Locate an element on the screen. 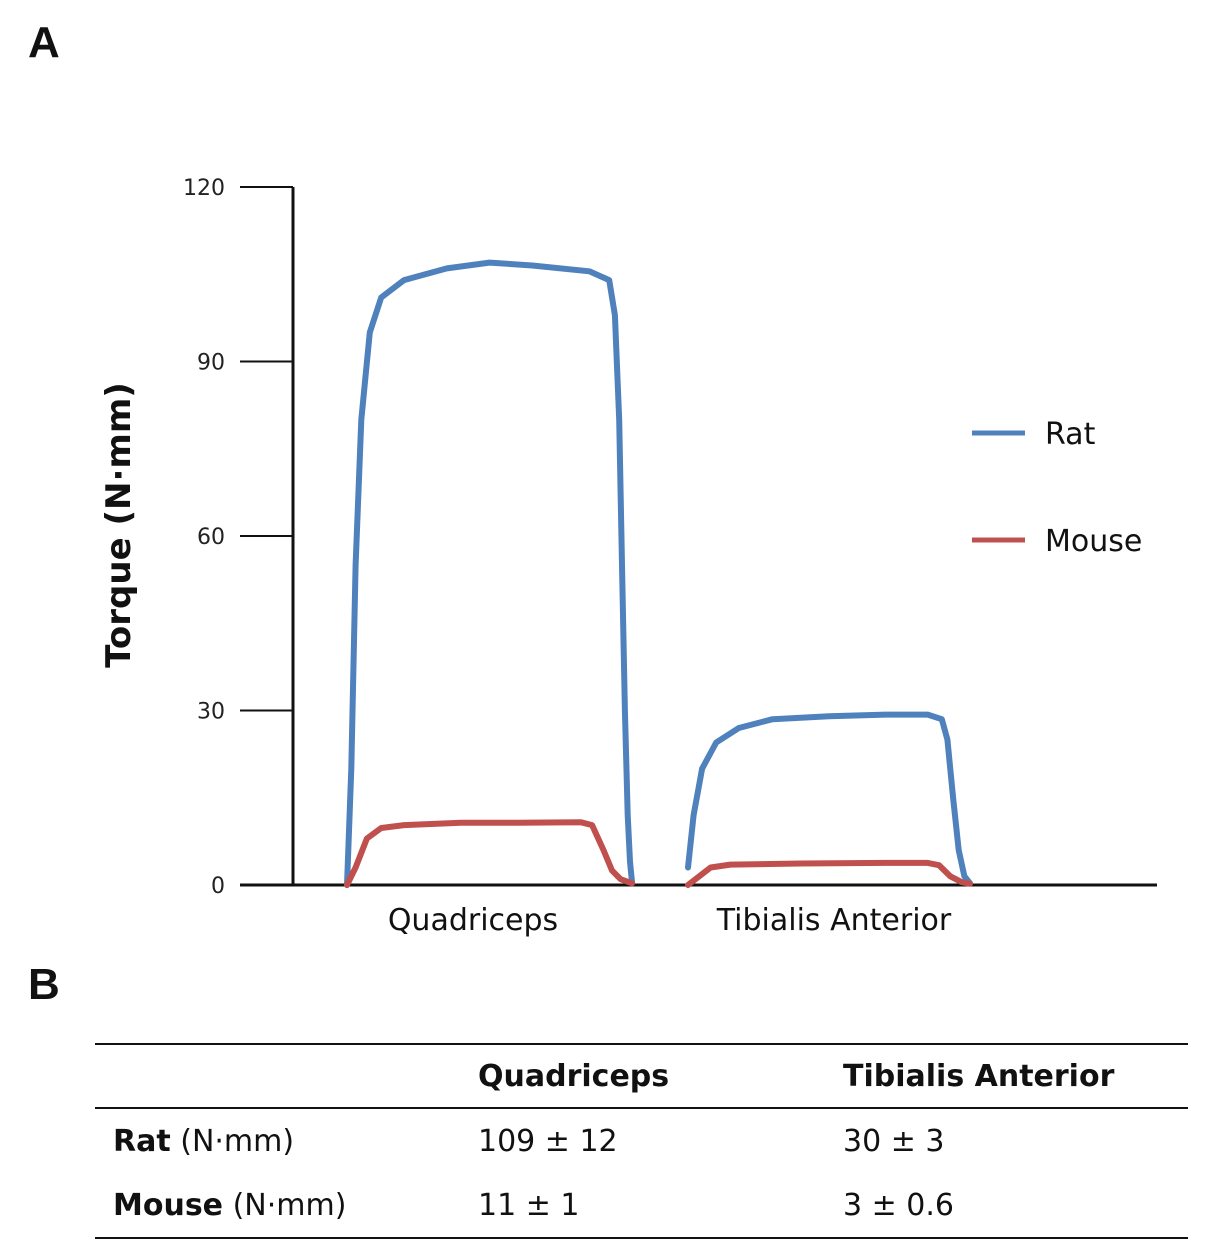  row-name: Mouse is located at coordinates (168, 1205).